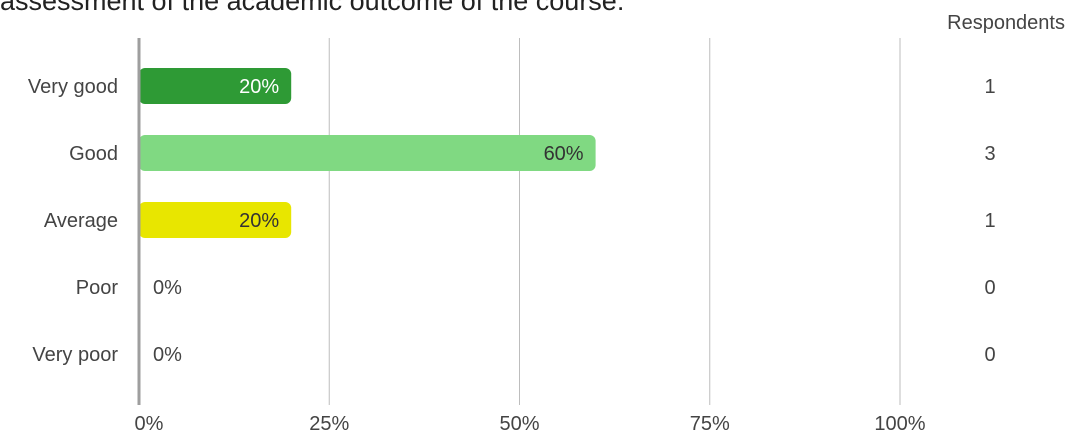  I want to click on respondents-count: 3, so click(989, 154).